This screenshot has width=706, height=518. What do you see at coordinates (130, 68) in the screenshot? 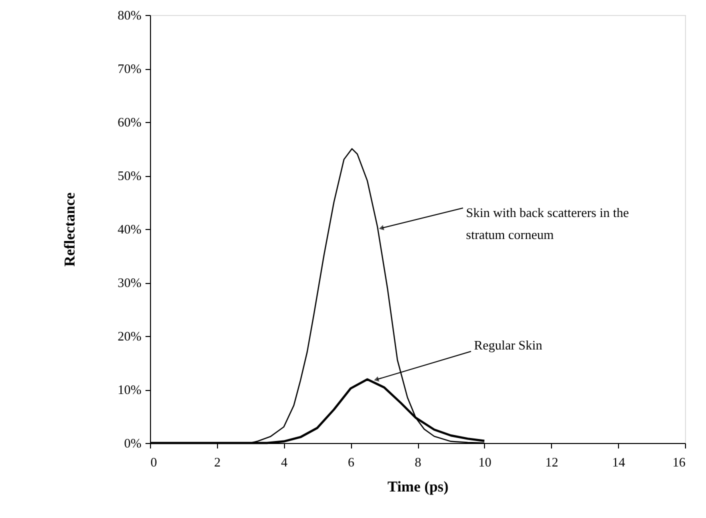
I see `y-tick-label: 70%` at bounding box center [130, 68].